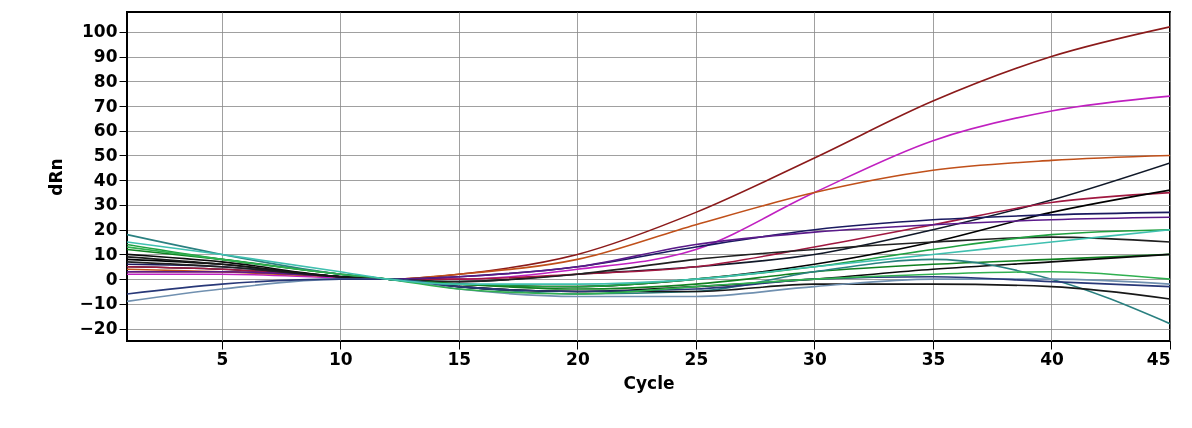 Image resolution: width=1192 pixels, height=428 pixels. What do you see at coordinates (105, 80) in the screenshot?
I see `y-tick-label: 80` at bounding box center [105, 80].